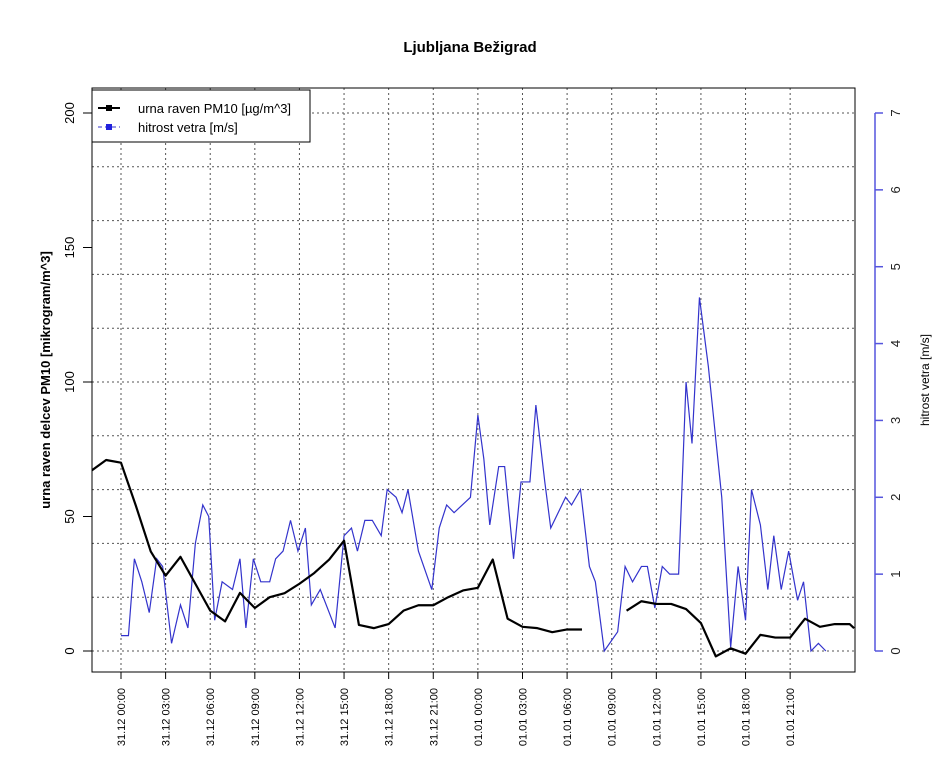 Image resolution: width=940 pixels, height=764 pixels. Describe the element at coordinates (895, 497) in the screenshot. I see `y2-tick-label: 2` at that location.